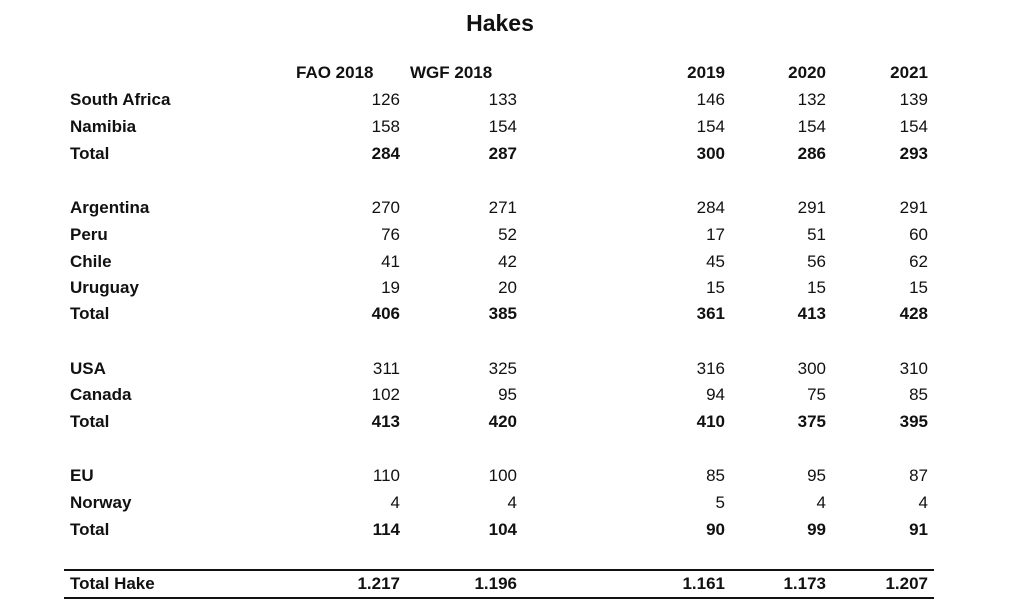 The height and width of the screenshot is (615, 1024). What do you see at coordinates (502, 207) in the screenshot?
I see `cell-wgf-2018: 271` at bounding box center [502, 207].